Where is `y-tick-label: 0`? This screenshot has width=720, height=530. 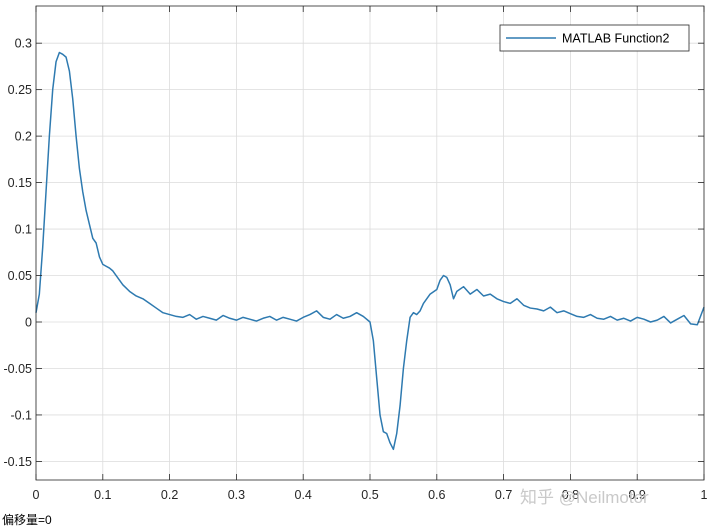
y-tick-label: 0 is located at coordinates (28, 323).